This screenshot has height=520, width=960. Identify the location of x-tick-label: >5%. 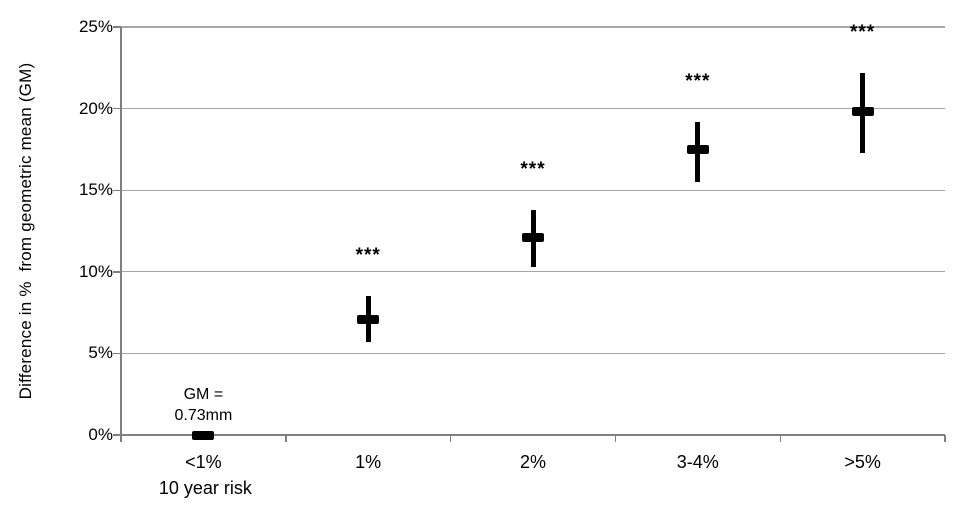
(862, 462).